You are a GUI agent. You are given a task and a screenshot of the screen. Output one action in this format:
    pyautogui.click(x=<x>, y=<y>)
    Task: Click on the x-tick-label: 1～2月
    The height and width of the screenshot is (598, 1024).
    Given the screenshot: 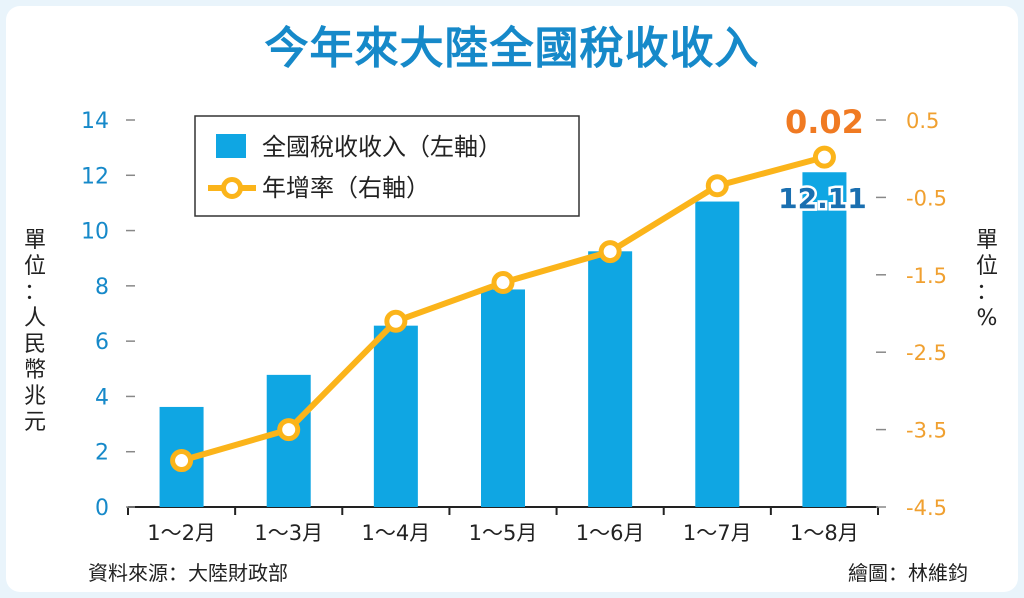 What is the action you would take?
    pyautogui.click(x=181, y=533)
    